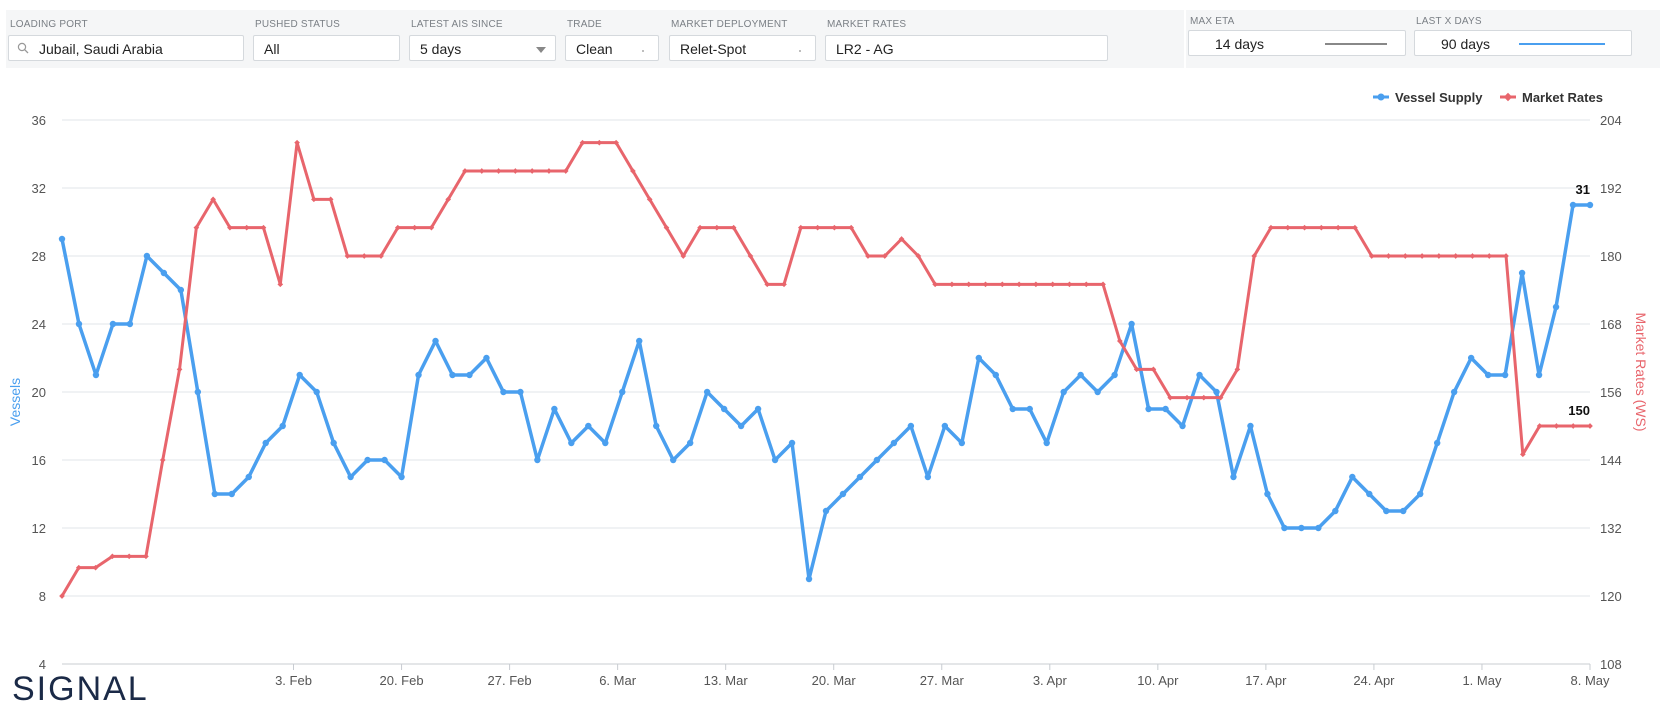 The height and width of the screenshot is (716, 1666). What do you see at coordinates (1297, 43) in the screenshot?
I see `max-eta-slider: 14 days` at bounding box center [1297, 43].